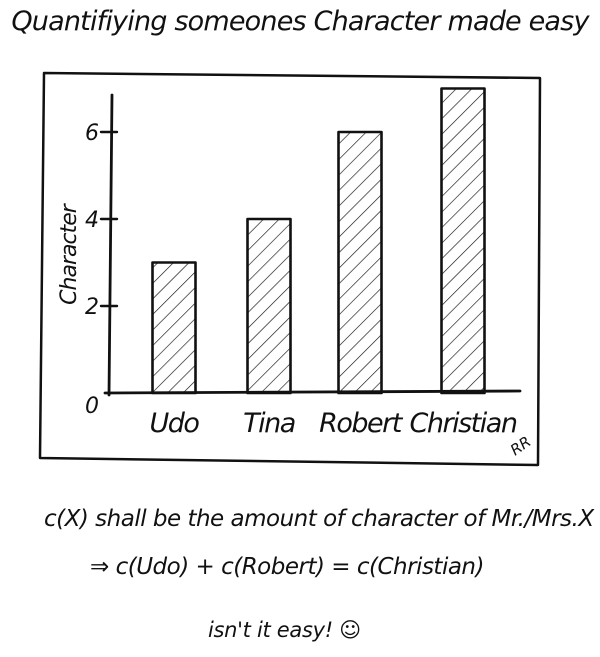  What do you see at coordinates (92, 133) in the screenshot?
I see `y-tick-label-6: 6` at bounding box center [92, 133].